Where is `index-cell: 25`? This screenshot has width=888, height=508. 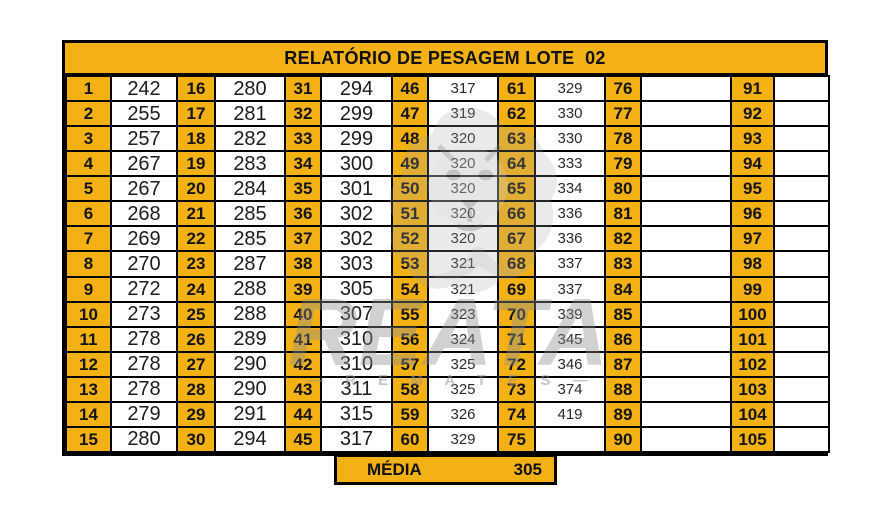 index-cell: 25 is located at coordinates (196, 314).